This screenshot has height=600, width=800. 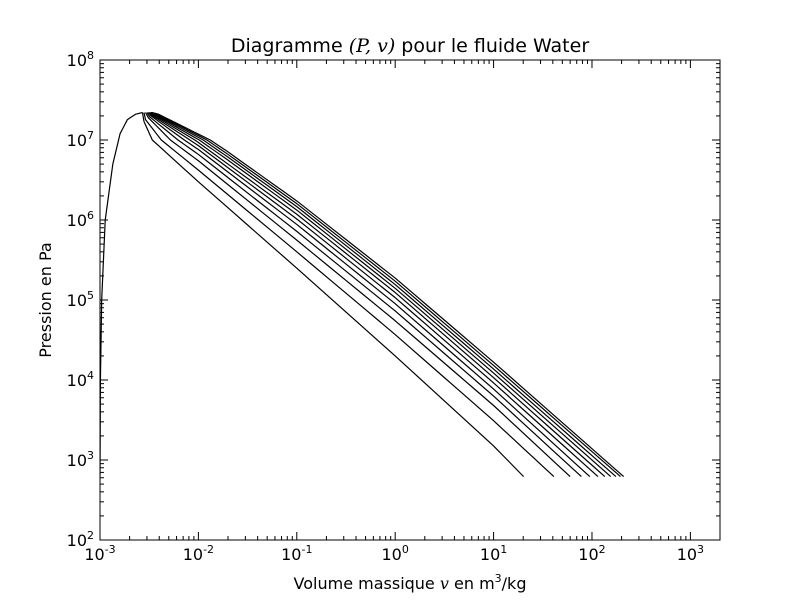 I want to click on x-tick-label: 10⁰, so click(x=395, y=553).